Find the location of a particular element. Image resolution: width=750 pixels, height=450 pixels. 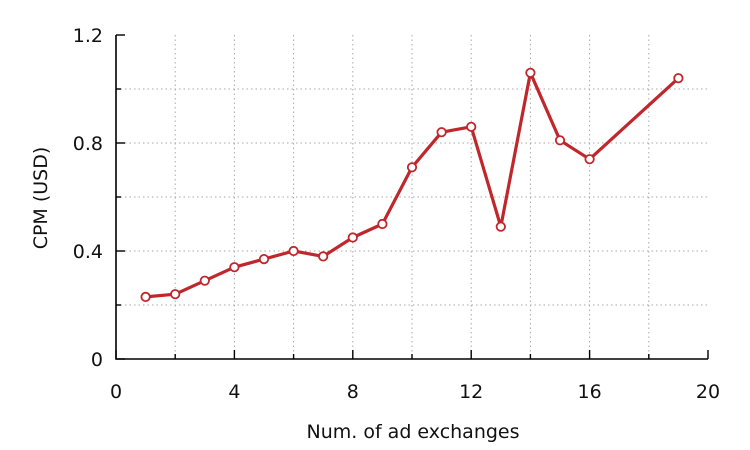

x-tick-label: 16 is located at coordinates (590, 392).